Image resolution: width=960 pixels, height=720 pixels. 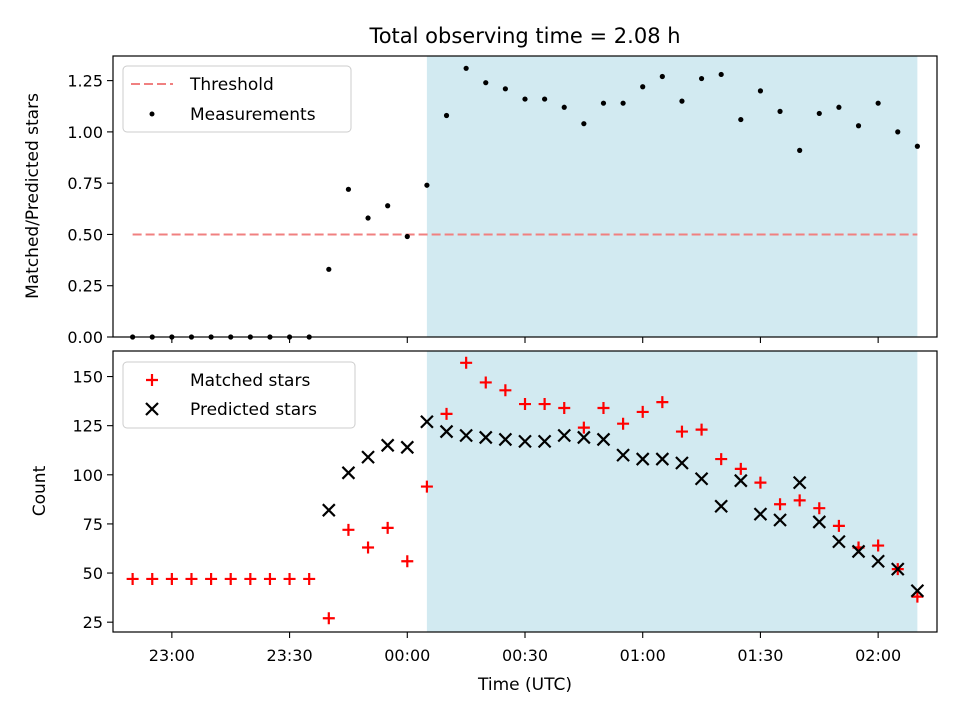 I want to click on legend-predicted-swatch, so click(x=152, y=409).